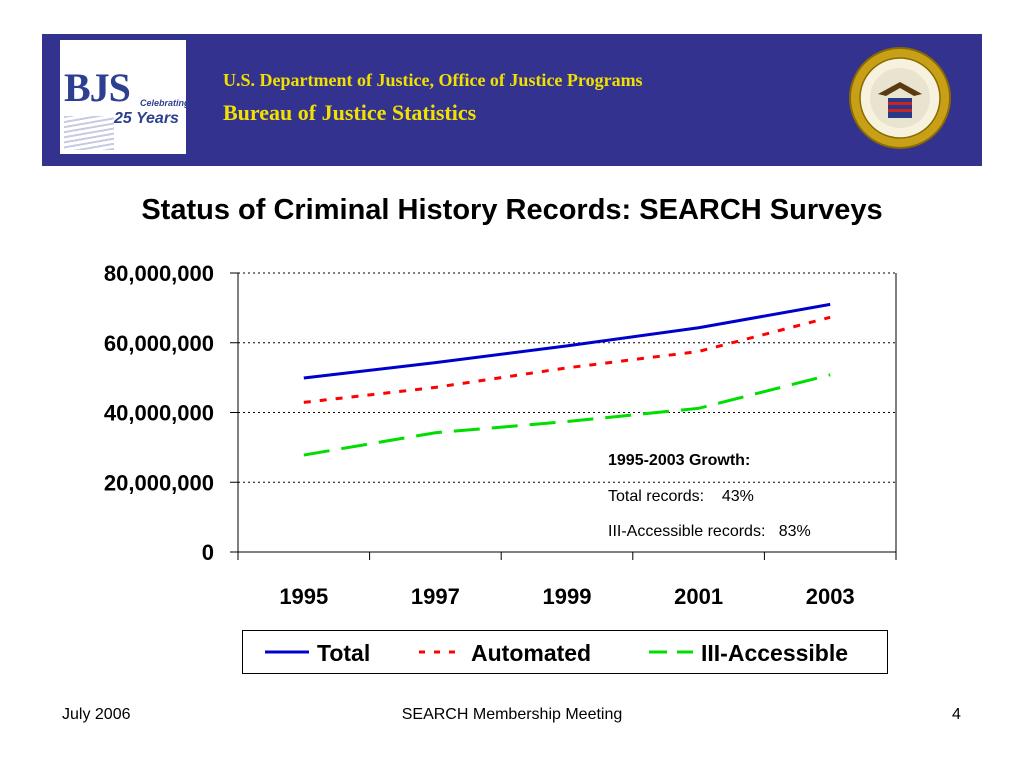 The image size is (1024, 768). What do you see at coordinates (350, 112) in the screenshot?
I see `bureau-name: Bureau of Justice Statistics` at bounding box center [350, 112].